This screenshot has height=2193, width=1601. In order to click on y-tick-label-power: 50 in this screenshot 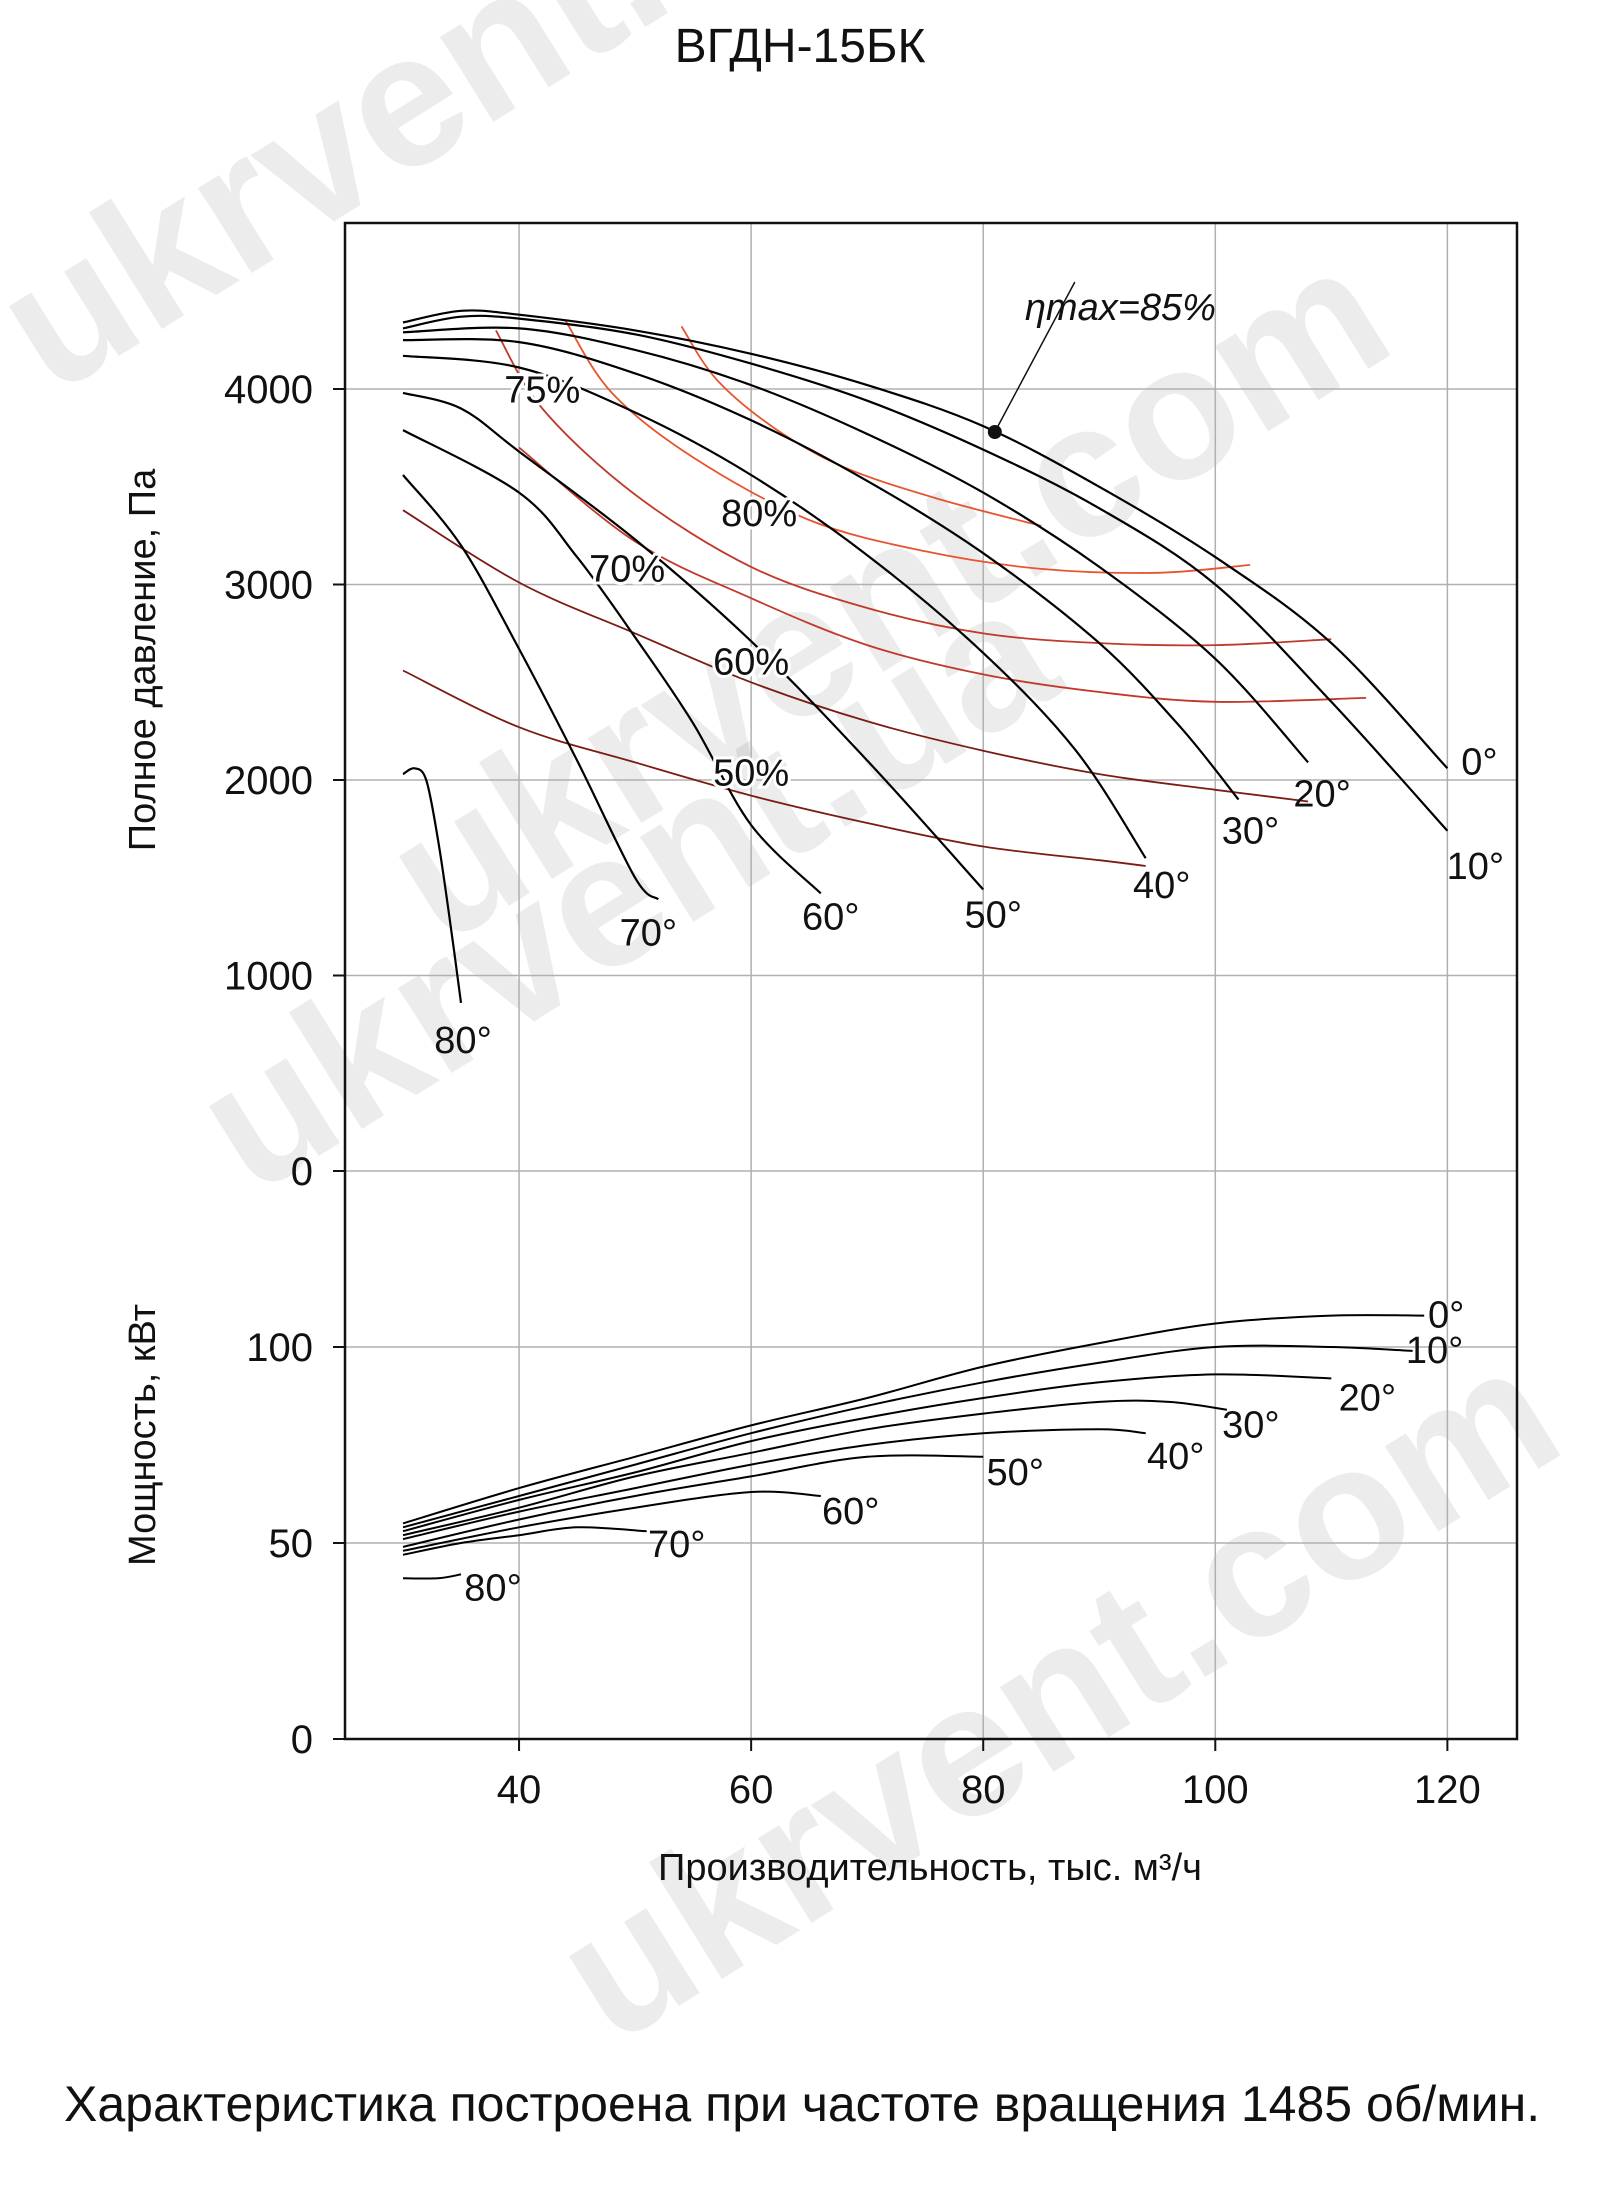, I will do `click(291, 1544)`.